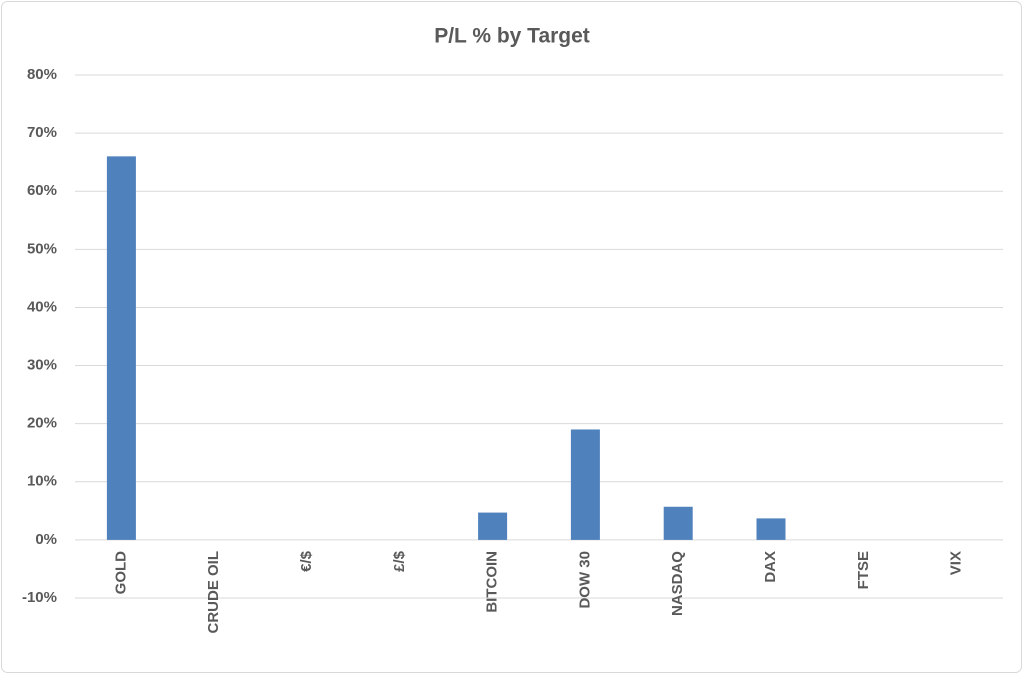 This screenshot has height=675, width=1024. What do you see at coordinates (46, 539) in the screenshot?
I see `y-tick-label: 0%` at bounding box center [46, 539].